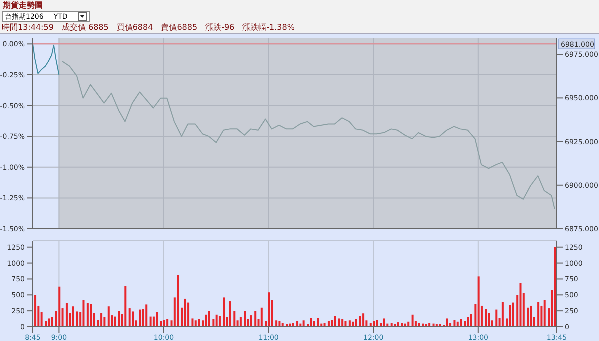 The width and height of the screenshot is (599, 341). Describe the element at coordinates (268, 28) in the screenshot. I see `text: 漲跌幅-1.38%` at that location.